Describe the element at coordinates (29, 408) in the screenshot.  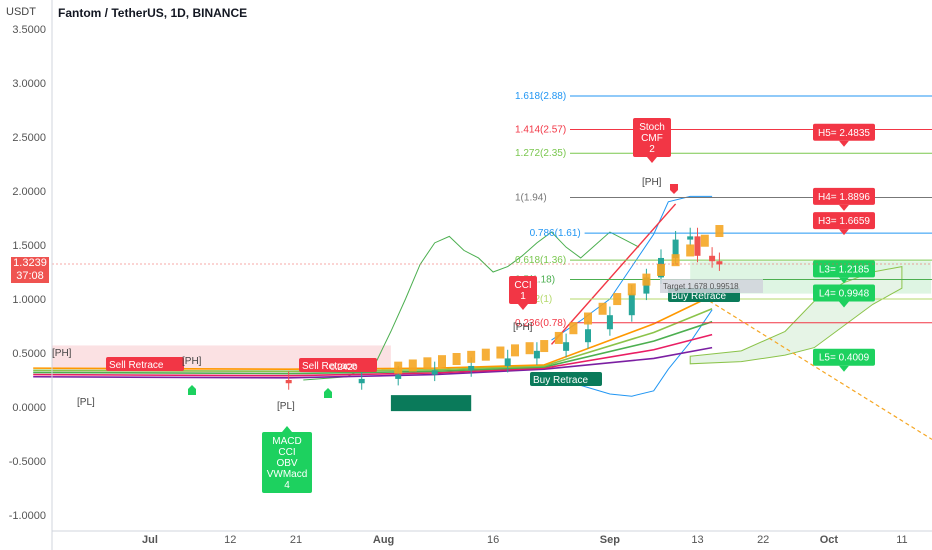
I see `y-tick-label: 0.0000` at that location.